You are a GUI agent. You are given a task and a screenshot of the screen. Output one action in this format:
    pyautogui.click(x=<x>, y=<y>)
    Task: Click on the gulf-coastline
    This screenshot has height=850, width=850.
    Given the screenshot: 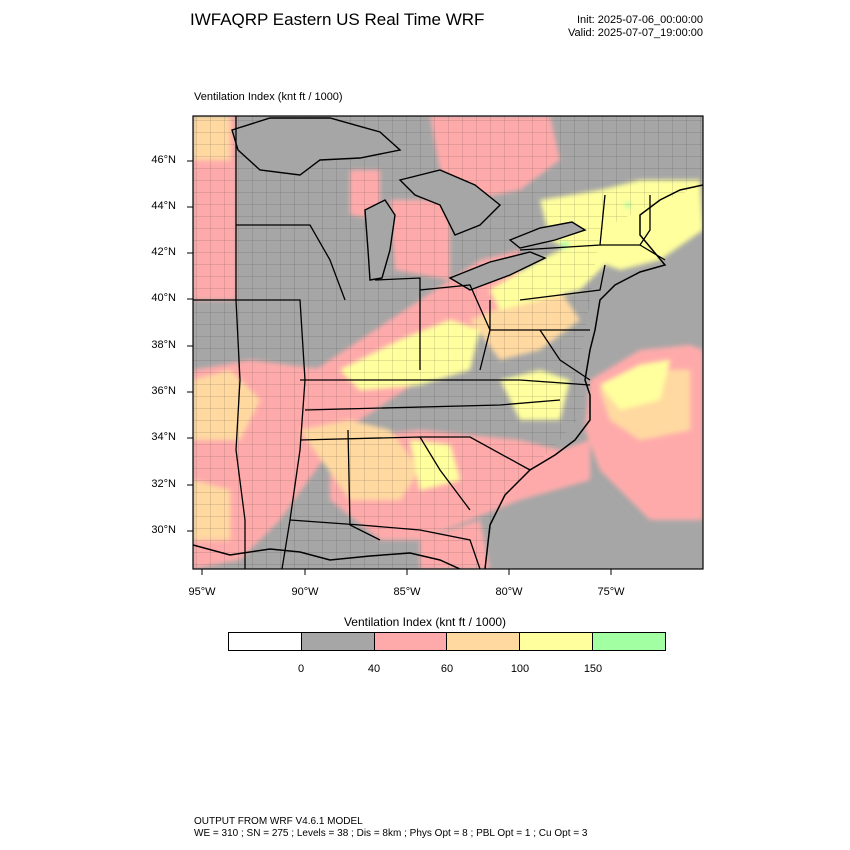 What is the action you would take?
    pyautogui.click(x=327, y=556)
    